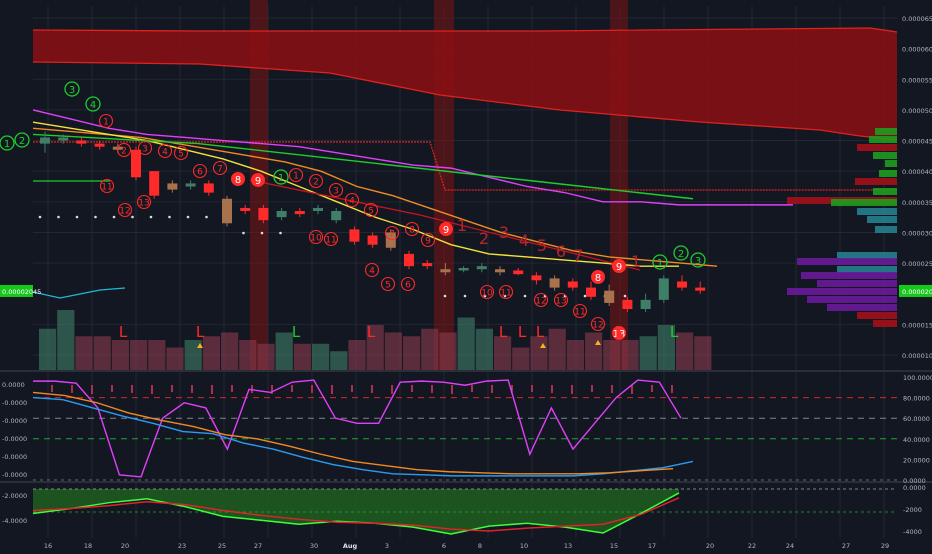 The width and height of the screenshot is (932, 554). Describe the element at coordinates (885, 546) in the screenshot. I see `x-axis-label: 29` at that location.